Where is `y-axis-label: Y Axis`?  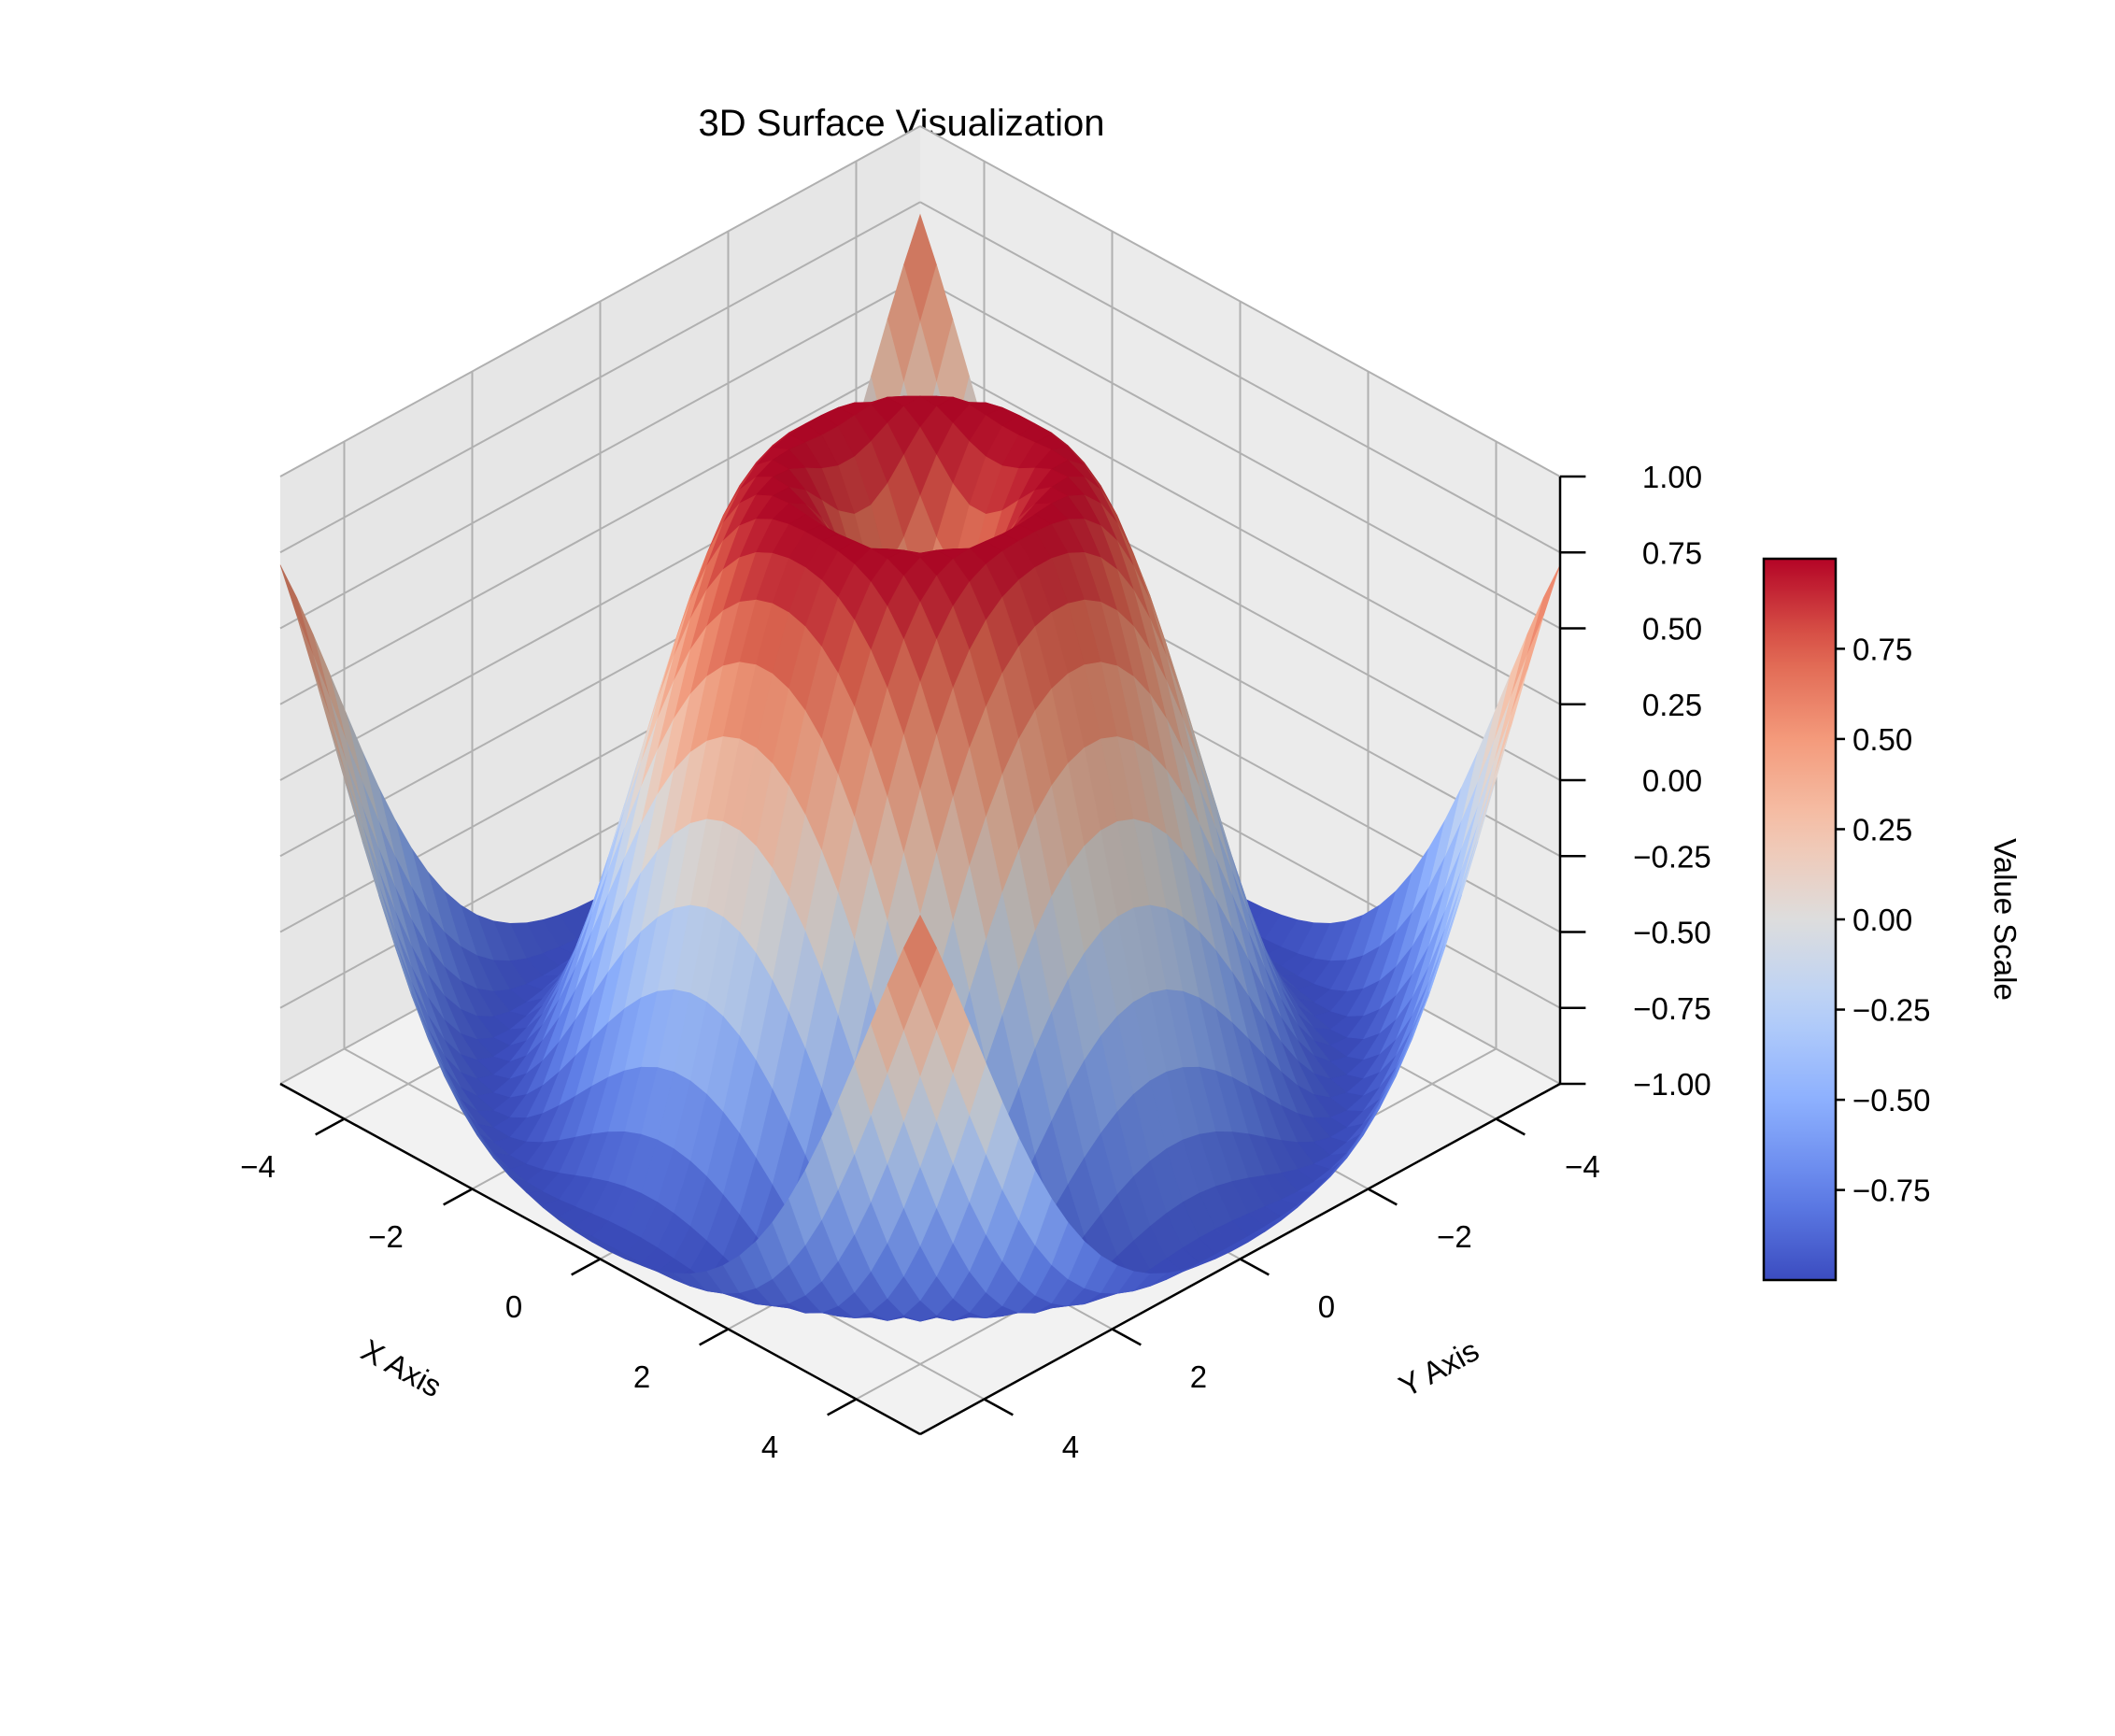
y-axis-label: Y Axis is located at coordinates (1438, 1367).